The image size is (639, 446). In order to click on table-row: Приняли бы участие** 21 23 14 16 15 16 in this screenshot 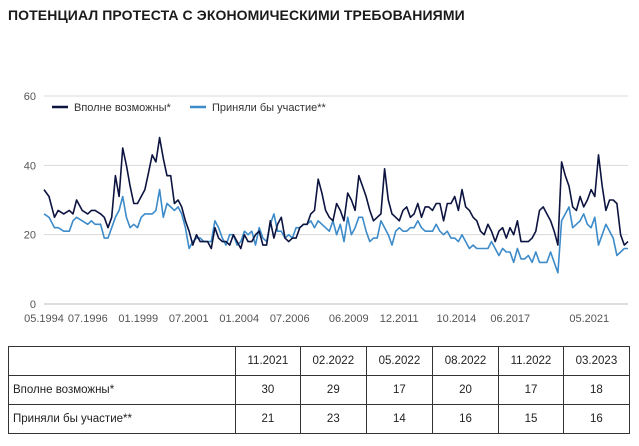, I will do `click(319, 419)`.